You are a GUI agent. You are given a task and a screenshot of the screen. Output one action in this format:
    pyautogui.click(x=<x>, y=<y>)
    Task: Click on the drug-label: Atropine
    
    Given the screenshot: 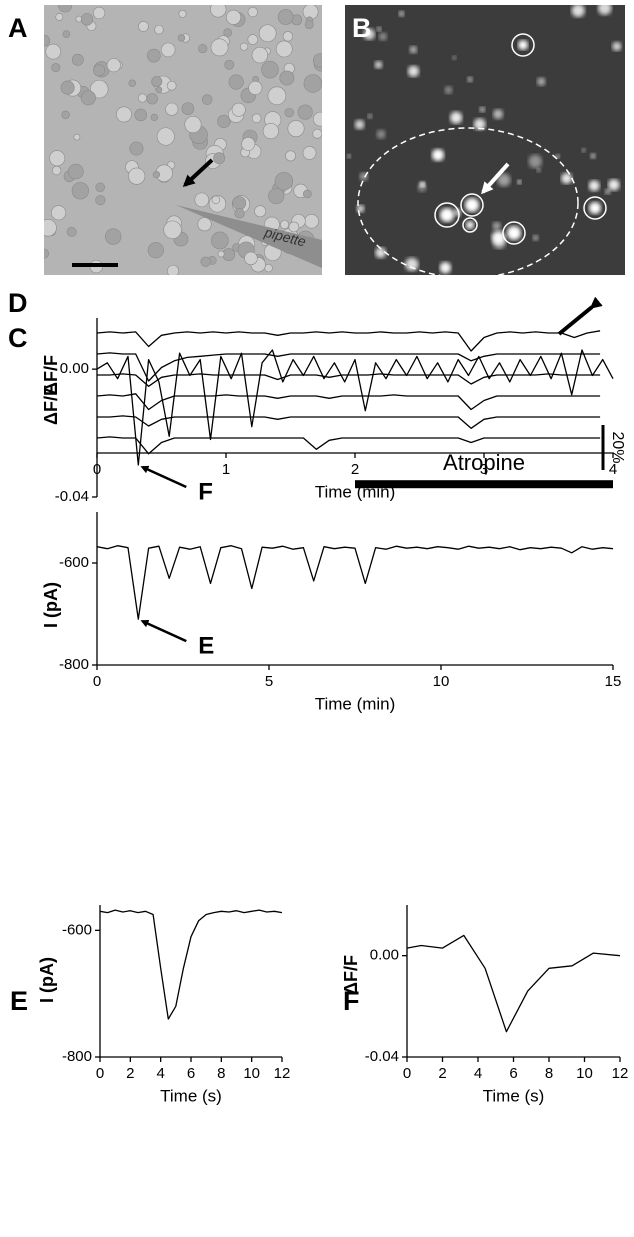 What is the action you would take?
    pyautogui.click(x=484, y=462)
    